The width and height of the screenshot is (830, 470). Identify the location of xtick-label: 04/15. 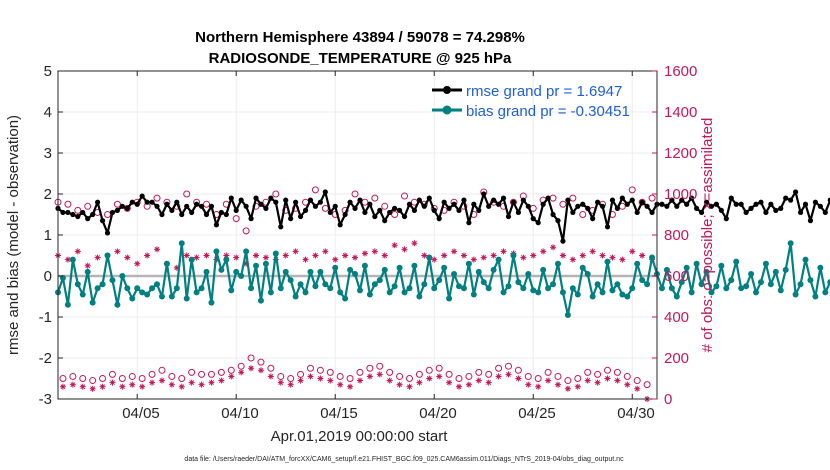
(339, 413).